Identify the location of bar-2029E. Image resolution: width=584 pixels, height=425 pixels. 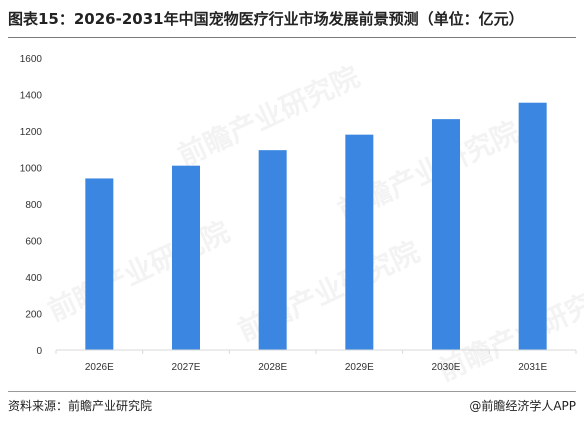
(359, 242).